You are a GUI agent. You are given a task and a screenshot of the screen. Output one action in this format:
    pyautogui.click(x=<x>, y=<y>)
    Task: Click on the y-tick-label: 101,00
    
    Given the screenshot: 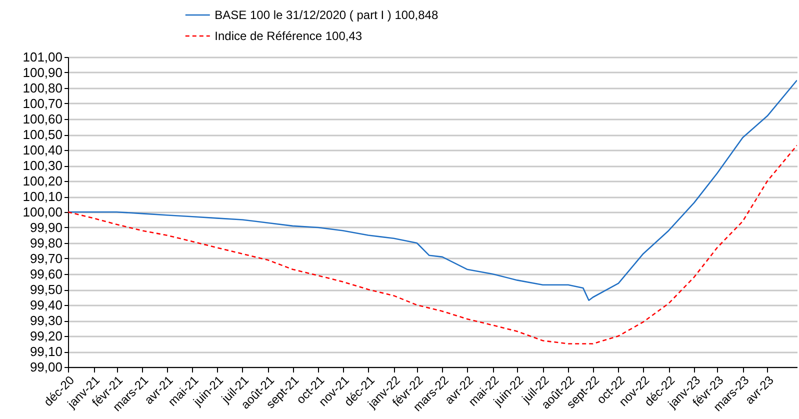 What is the action you would take?
    pyautogui.click(x=42, y=57)
    